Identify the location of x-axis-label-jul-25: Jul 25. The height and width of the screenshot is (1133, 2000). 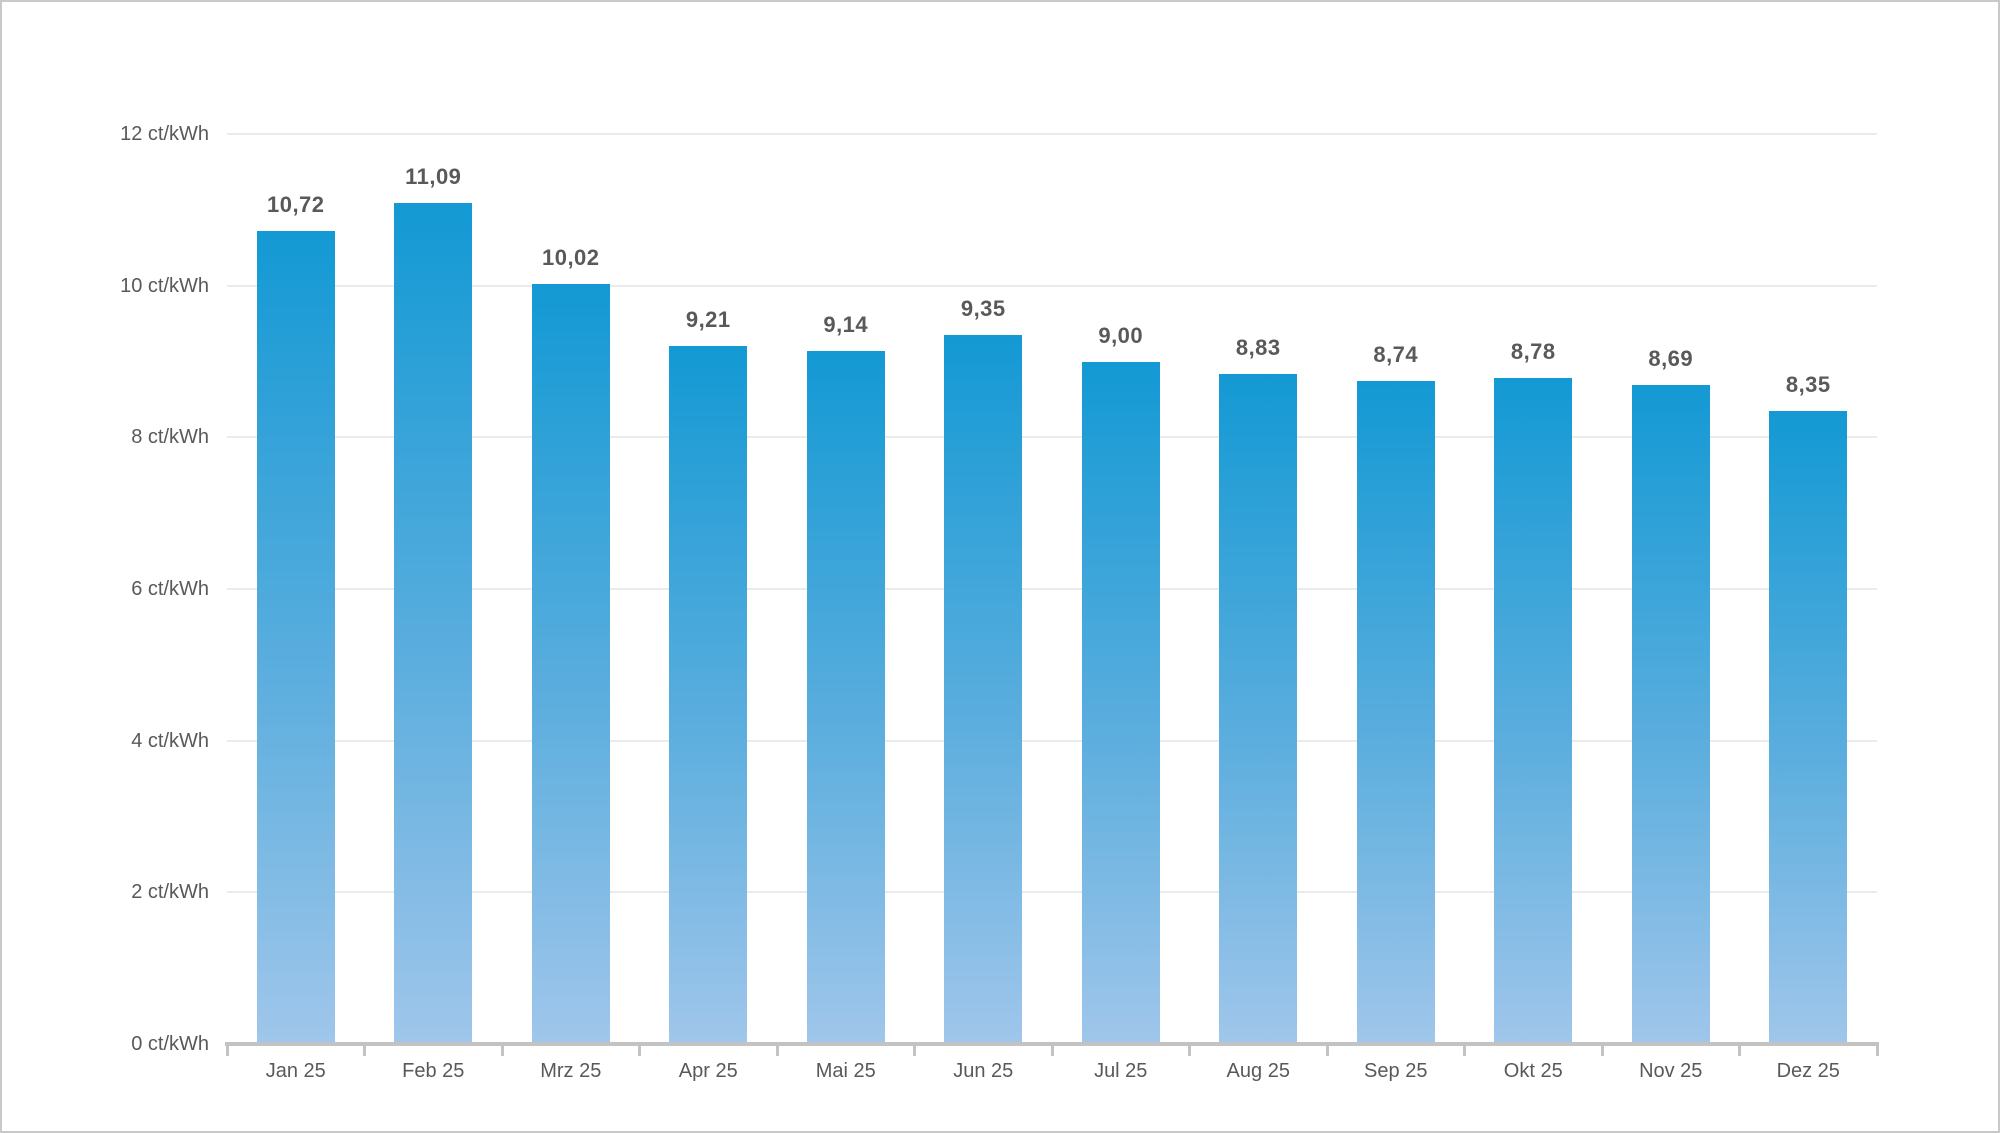
(1121, 1071).